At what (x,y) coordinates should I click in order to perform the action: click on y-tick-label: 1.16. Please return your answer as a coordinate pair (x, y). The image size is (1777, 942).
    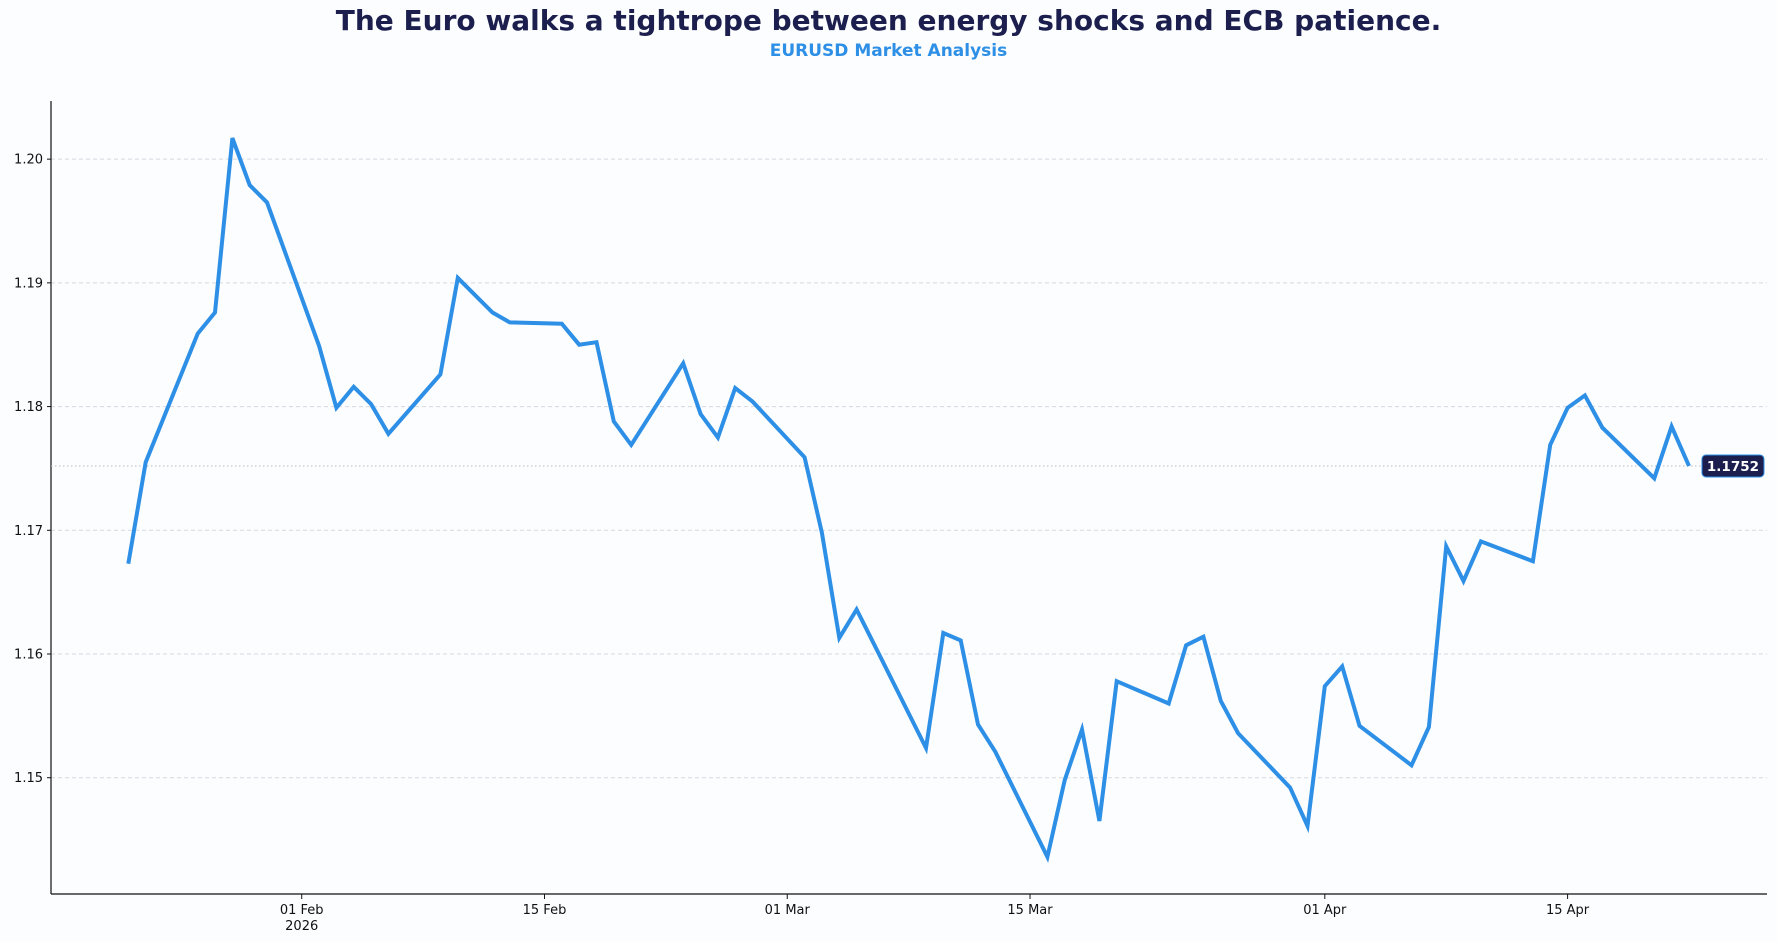
    Looking at the image, I should click on (28, 654).